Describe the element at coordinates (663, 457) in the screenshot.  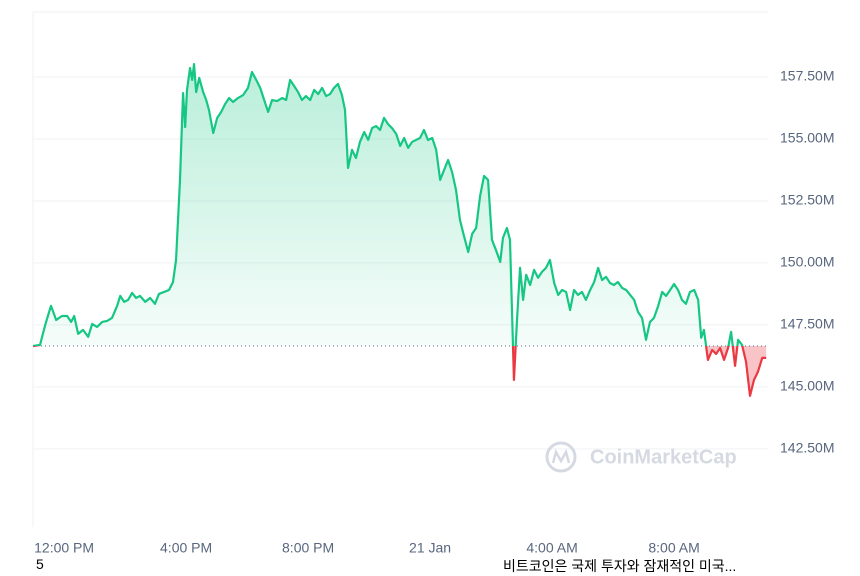
I see `watermark-text: CoinMarketCap` at that location.